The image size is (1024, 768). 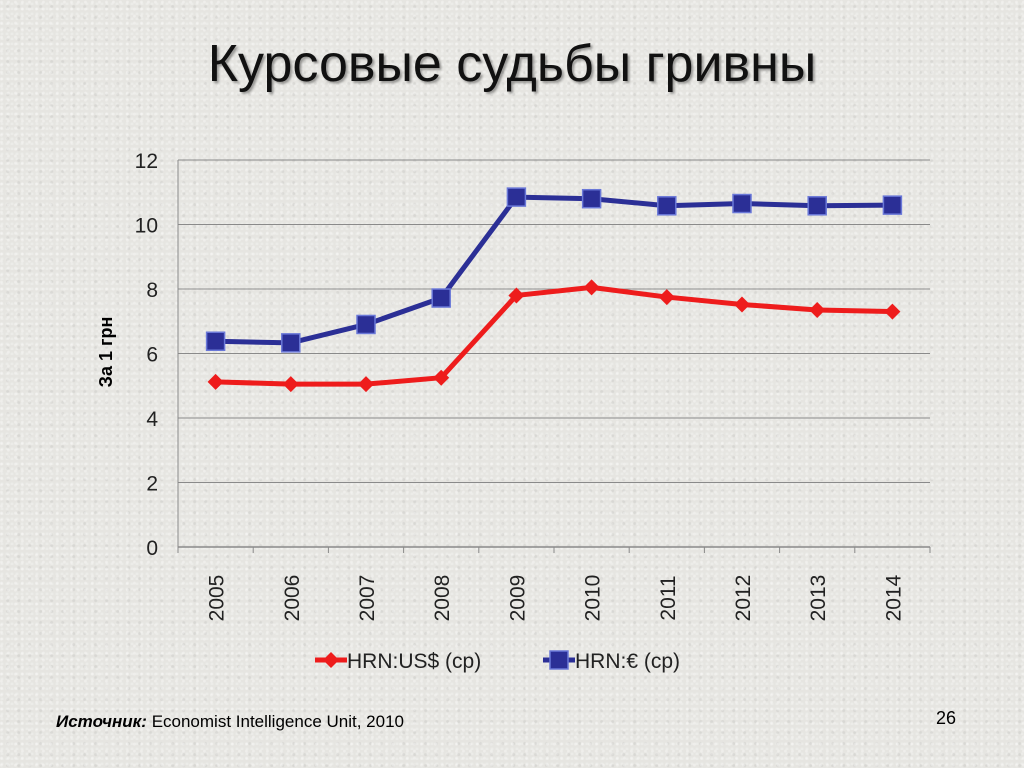 What do you see at coordinates (442, 598) in the screenshot?
I see `x-tick-label: 2008` at bounding box center [442, 598].